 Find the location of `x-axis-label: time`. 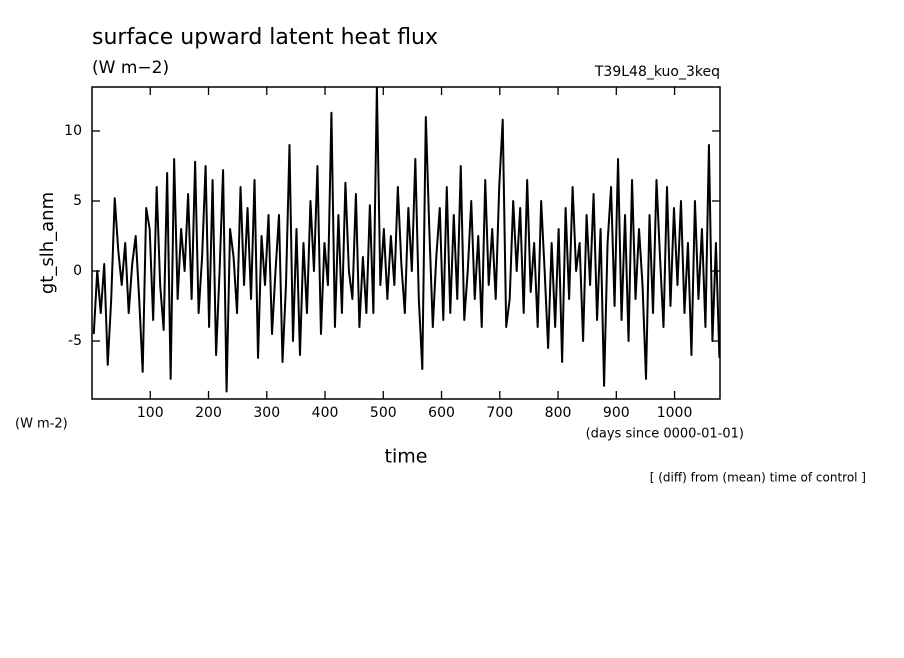

x-axis-label: time is located at coordinates (406, 457).